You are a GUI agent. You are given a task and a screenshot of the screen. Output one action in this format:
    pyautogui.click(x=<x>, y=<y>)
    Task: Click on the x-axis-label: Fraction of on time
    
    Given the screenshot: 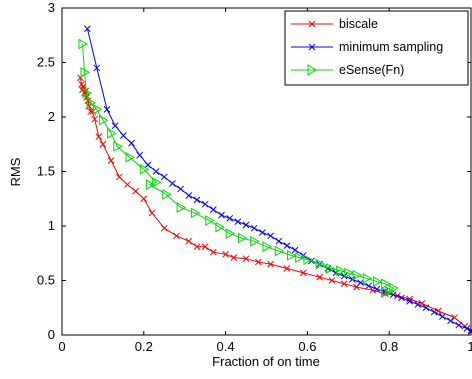 What is the action you would take?
    pyautogui.click(x=266, y=361)
    